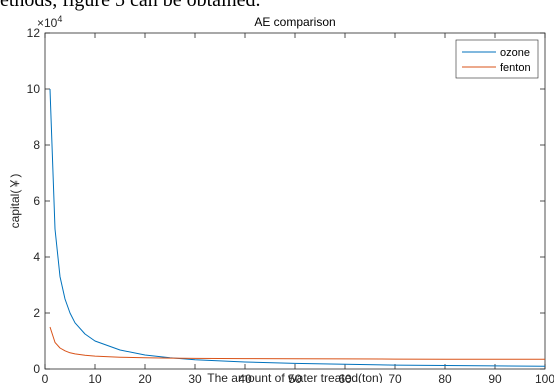  What do you see at coordinates (245, 377) in the screenshot?
I see `x-tick-label: 40` at bounding box center [245, 377].